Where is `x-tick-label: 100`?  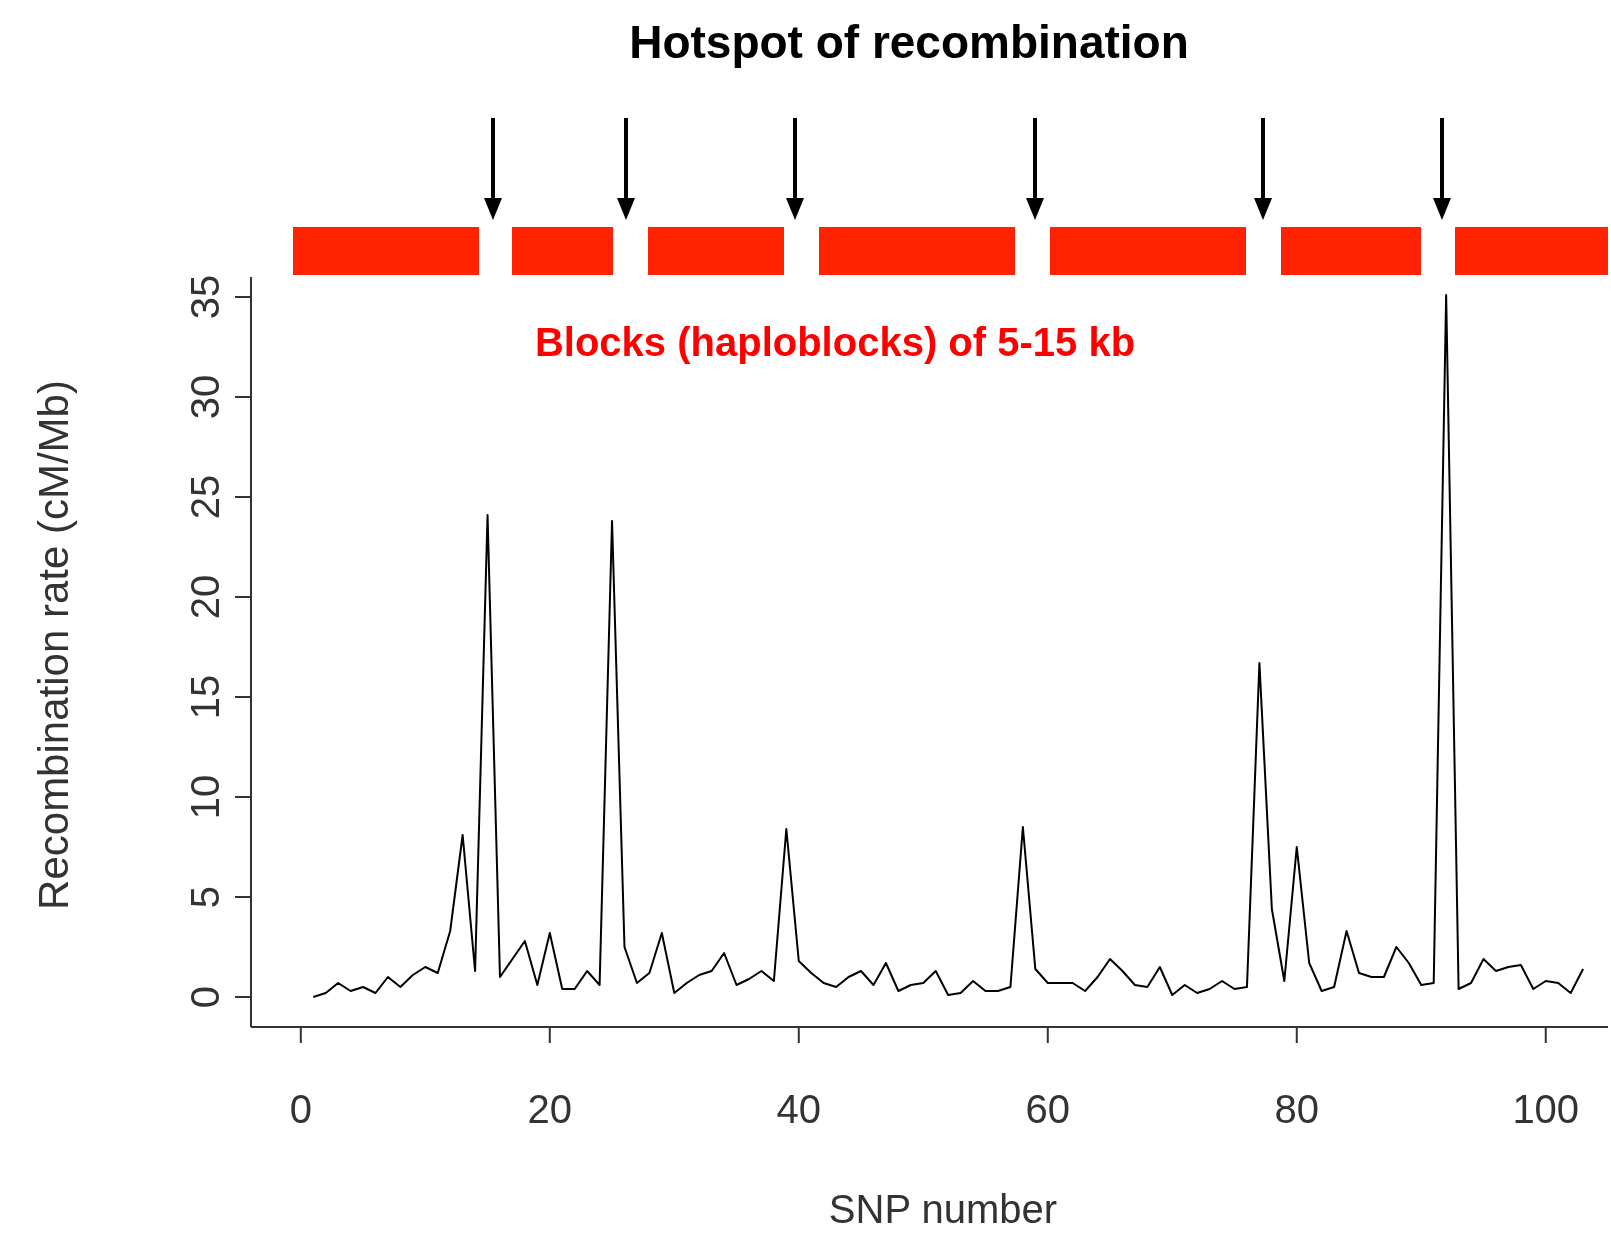
x-tick-label: 100 is located at coordinates (1546, 1109).